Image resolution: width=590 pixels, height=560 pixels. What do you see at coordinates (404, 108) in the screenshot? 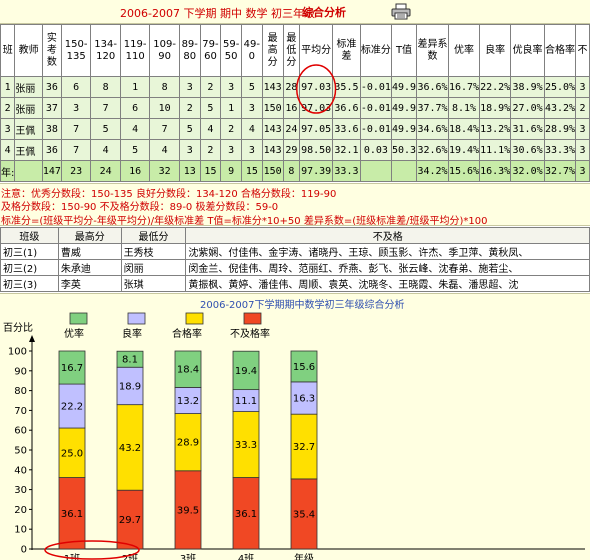
I see `table-cell: 49.9` at bounding box center [404, 108].